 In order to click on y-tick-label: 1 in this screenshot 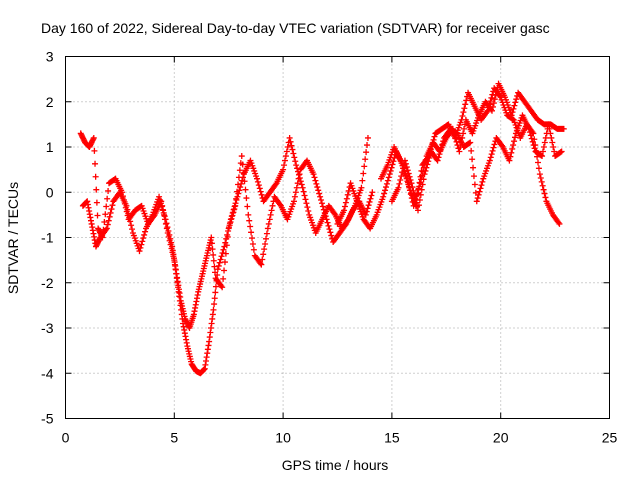, I will do `click(50, 147)`.